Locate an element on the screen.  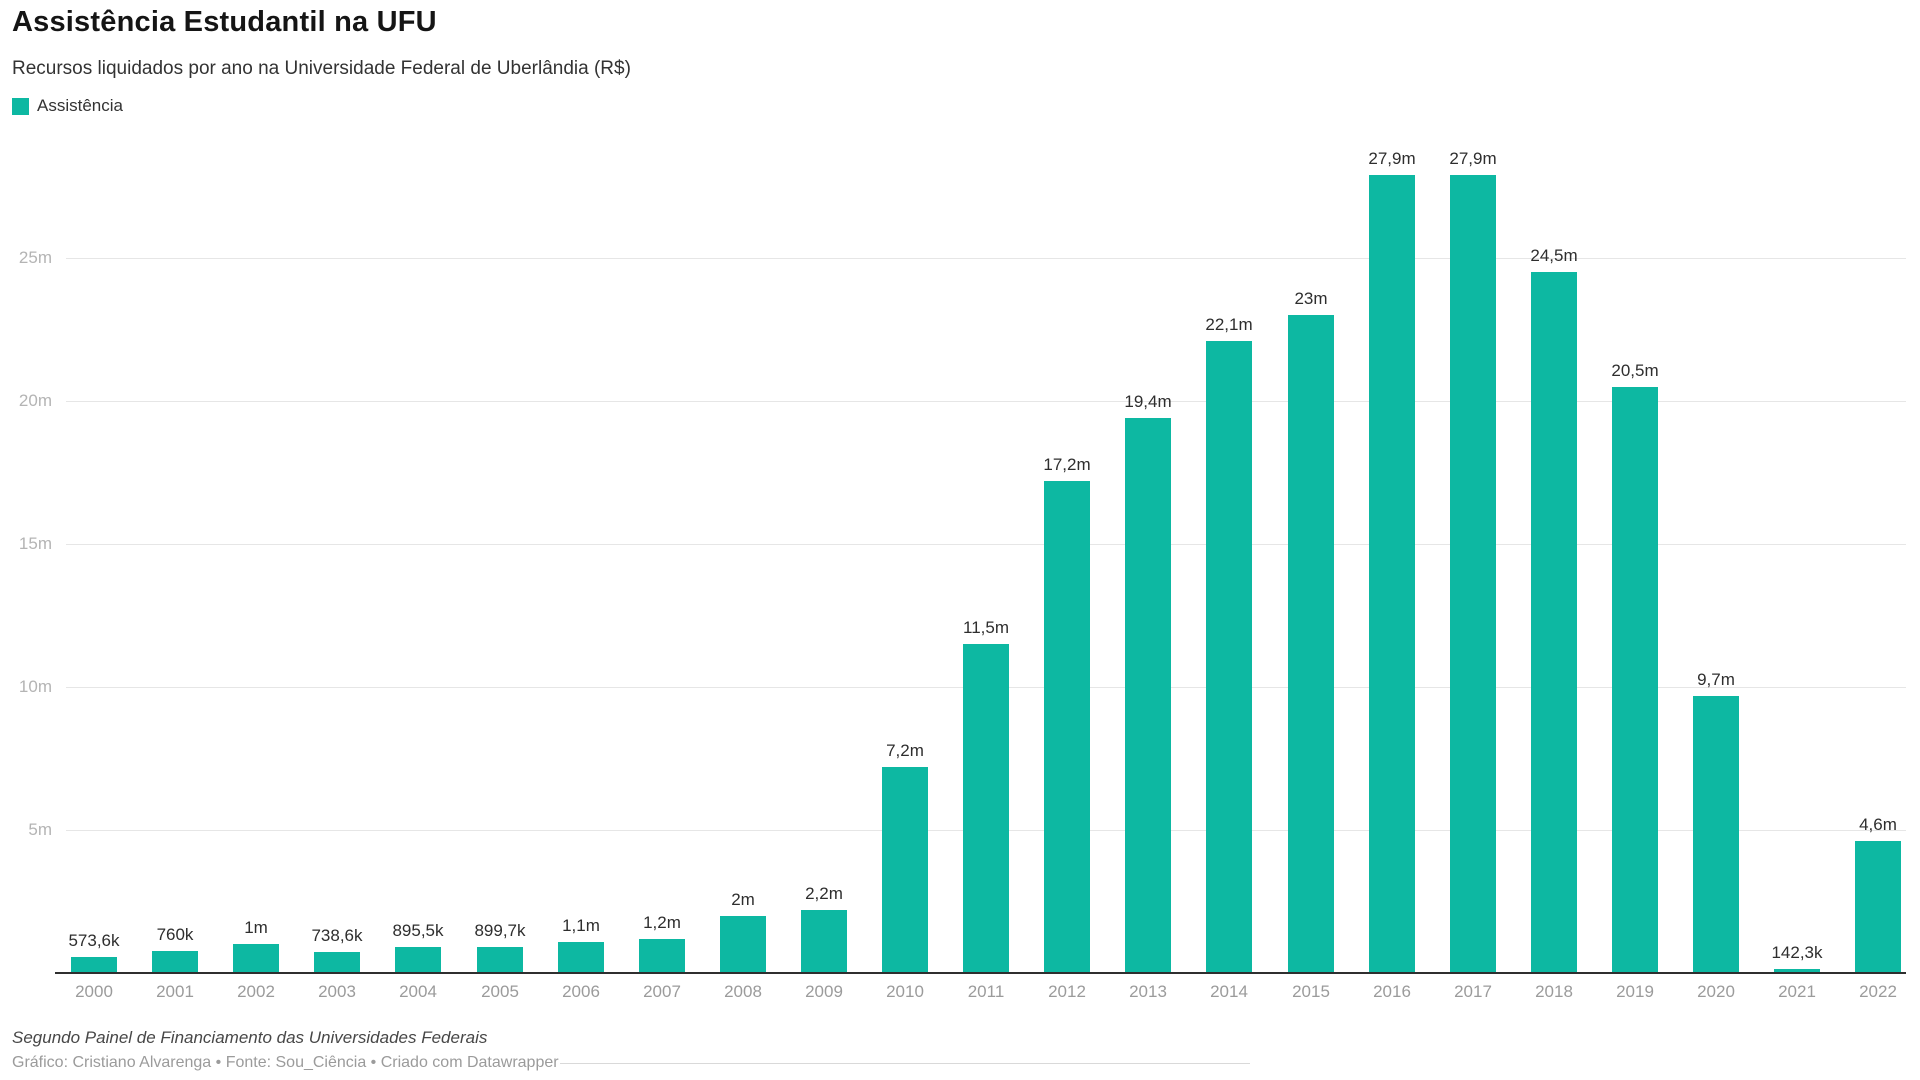
y-axis-tick-label: 25m is located at coordinates (35, 257).